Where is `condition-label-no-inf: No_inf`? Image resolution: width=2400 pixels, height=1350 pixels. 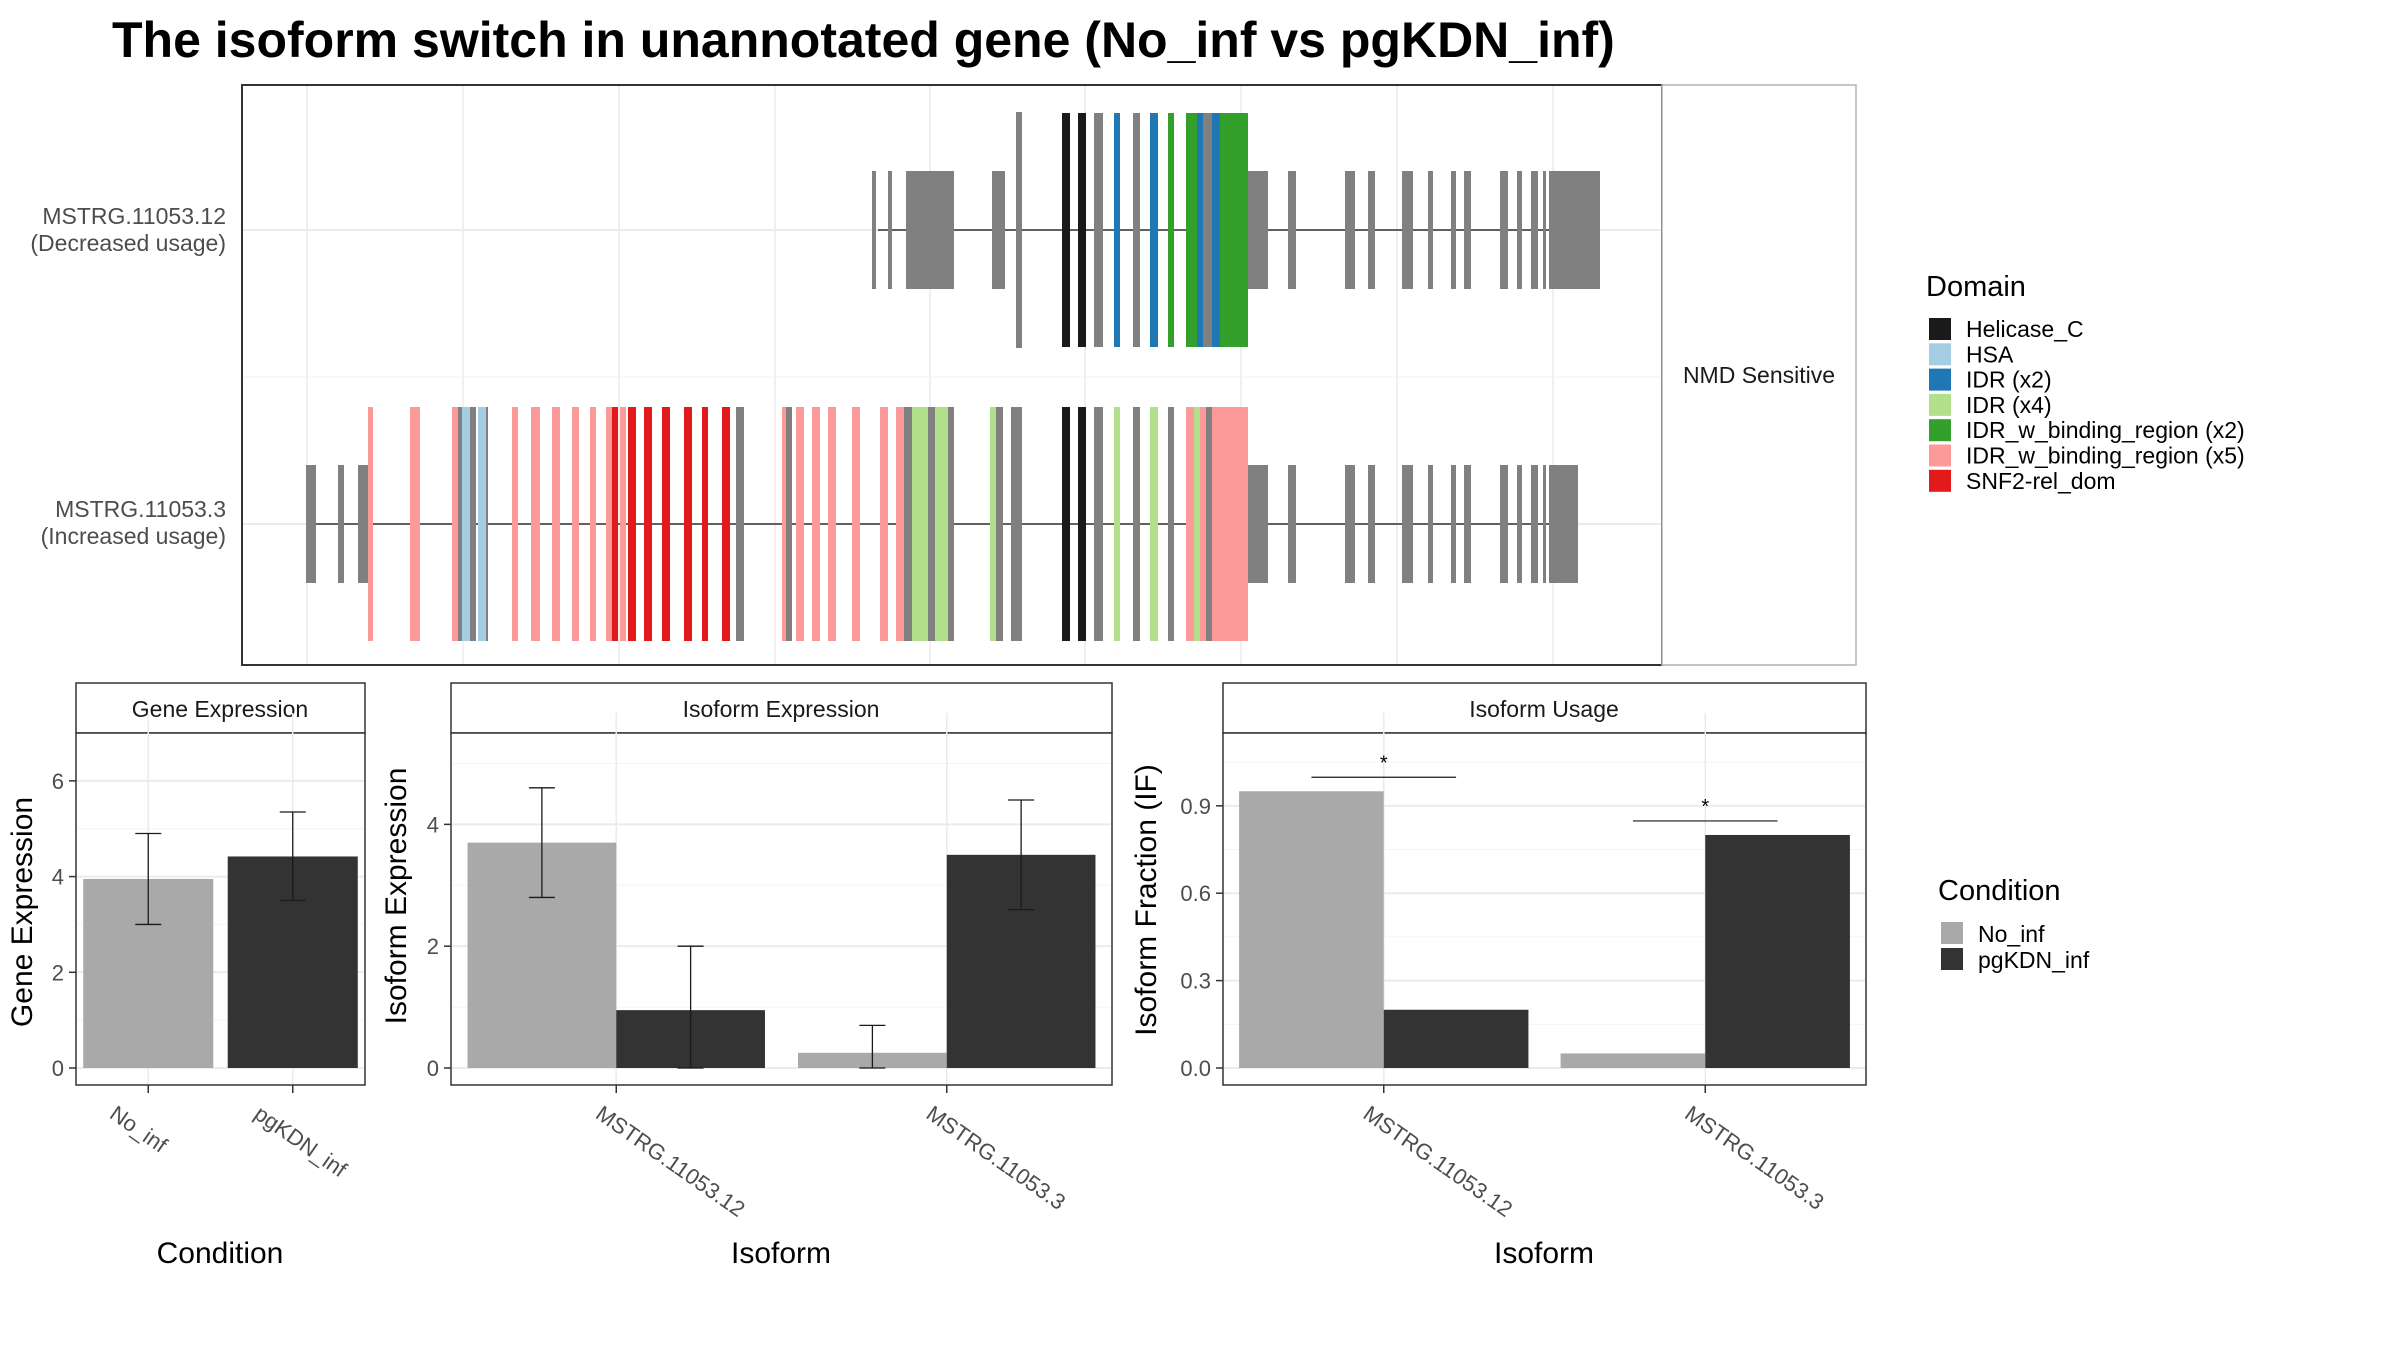 condition-label-no-inf: No_inf is located at coordinates (2011, 934).